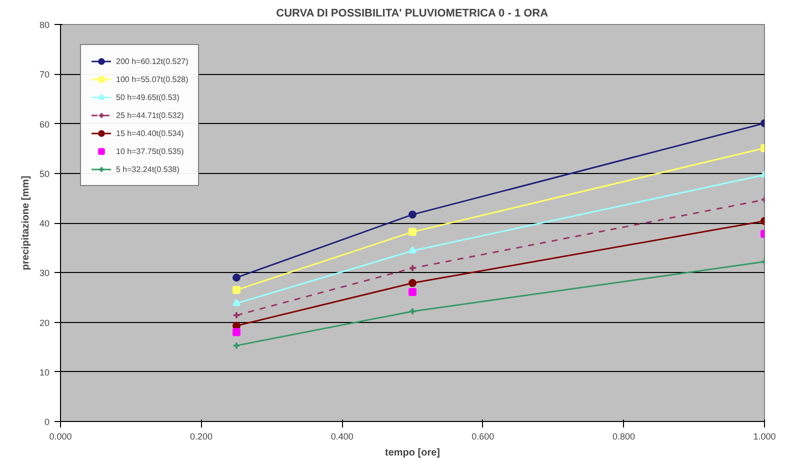 The height and width of the screenshot is (461, 794). What do you see at coordinates (60, 437) in the screenshot?
I see `x-tick-label: 0.000` at bounding box center [60, 437].